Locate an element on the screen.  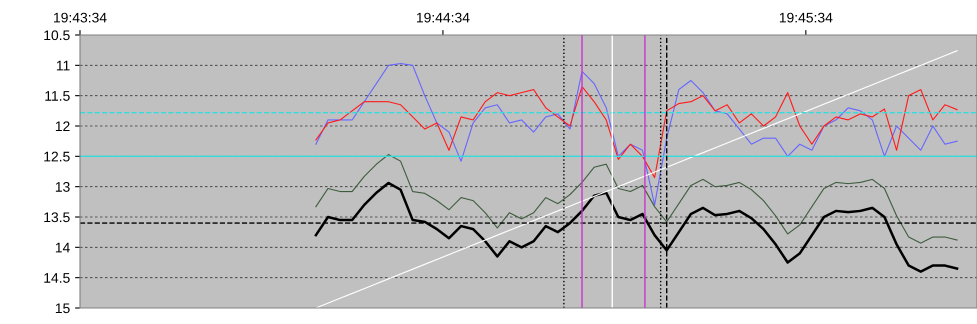
x-tick-label: 19:43:34 is located at coordinates (80, 17).